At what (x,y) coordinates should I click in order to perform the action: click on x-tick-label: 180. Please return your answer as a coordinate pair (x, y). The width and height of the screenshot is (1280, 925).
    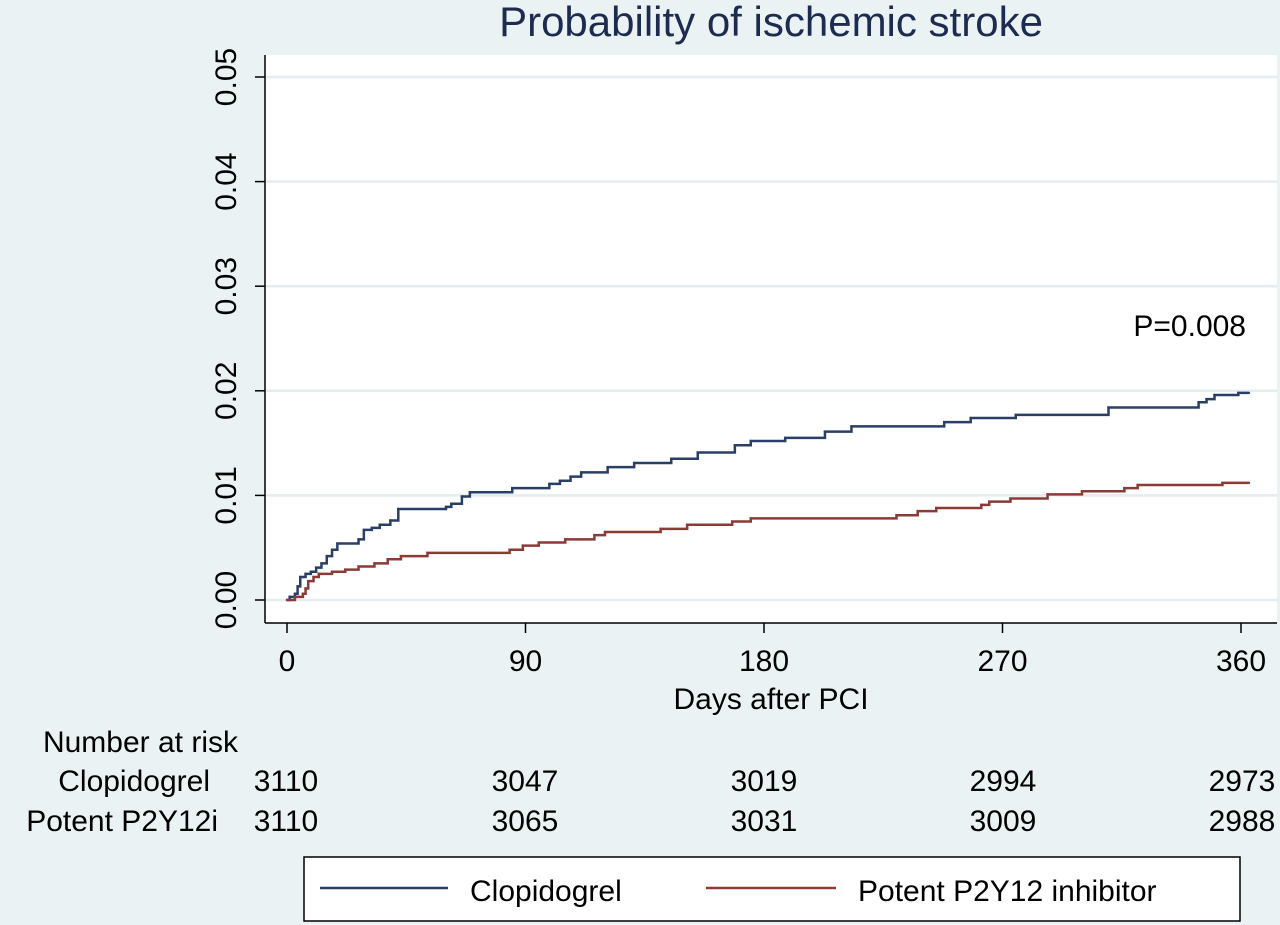
    Looking at the image, I should click on (764, 661).